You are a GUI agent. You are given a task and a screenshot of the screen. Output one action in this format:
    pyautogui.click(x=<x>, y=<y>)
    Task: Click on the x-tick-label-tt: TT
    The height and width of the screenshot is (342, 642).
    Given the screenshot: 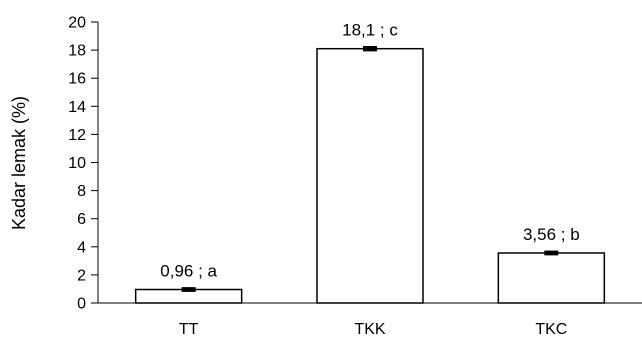 What is the action you would take?
    pyautogui.click(x=189, y=329)
    